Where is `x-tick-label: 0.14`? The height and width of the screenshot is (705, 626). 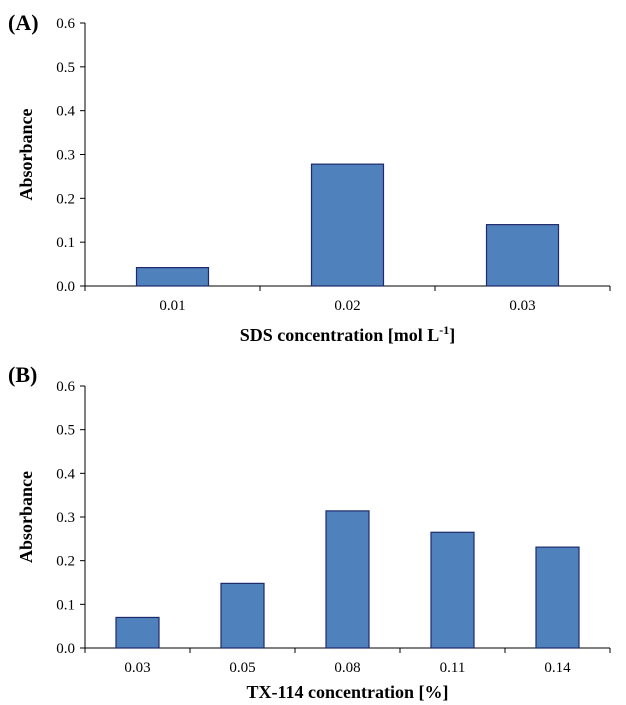 x-tick-label: 0.14 is located at coordinates (557, 668).